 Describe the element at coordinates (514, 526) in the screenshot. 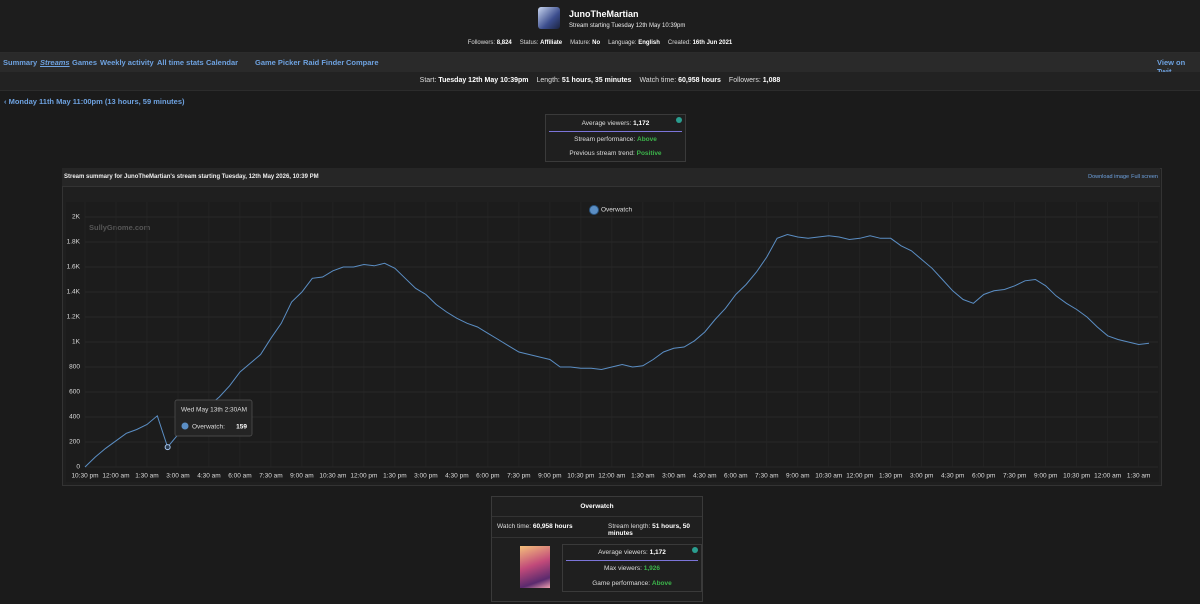

I see `game-stat-label: Watch time:` at that location.